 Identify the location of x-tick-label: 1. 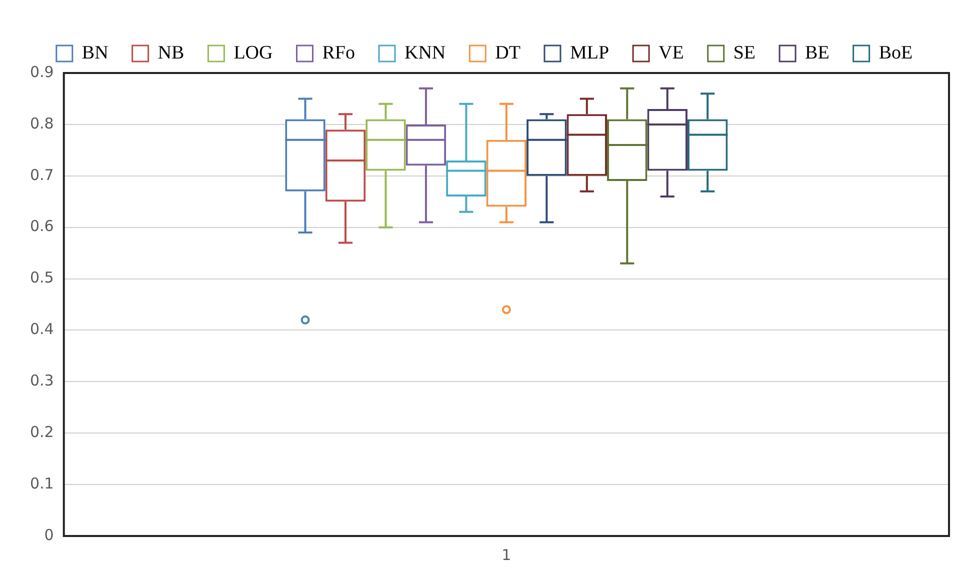
(507, 555).